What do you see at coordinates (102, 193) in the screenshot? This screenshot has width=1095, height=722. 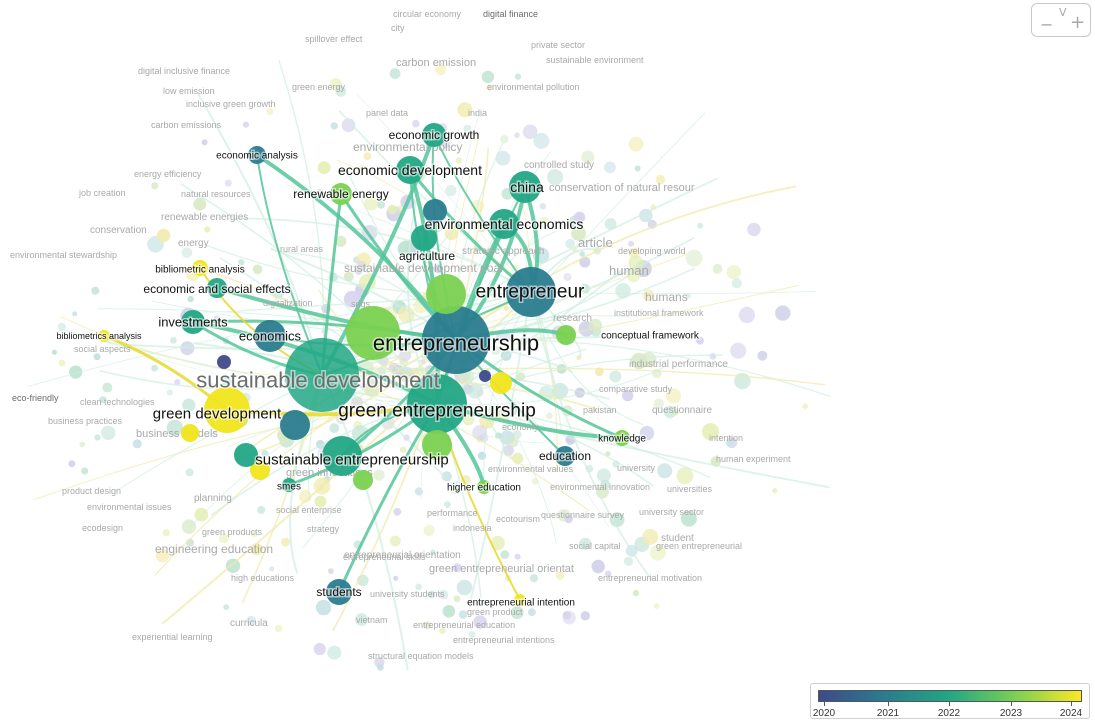 I see `faded-keyword-label: job creation` at bounding box center [102, 193].